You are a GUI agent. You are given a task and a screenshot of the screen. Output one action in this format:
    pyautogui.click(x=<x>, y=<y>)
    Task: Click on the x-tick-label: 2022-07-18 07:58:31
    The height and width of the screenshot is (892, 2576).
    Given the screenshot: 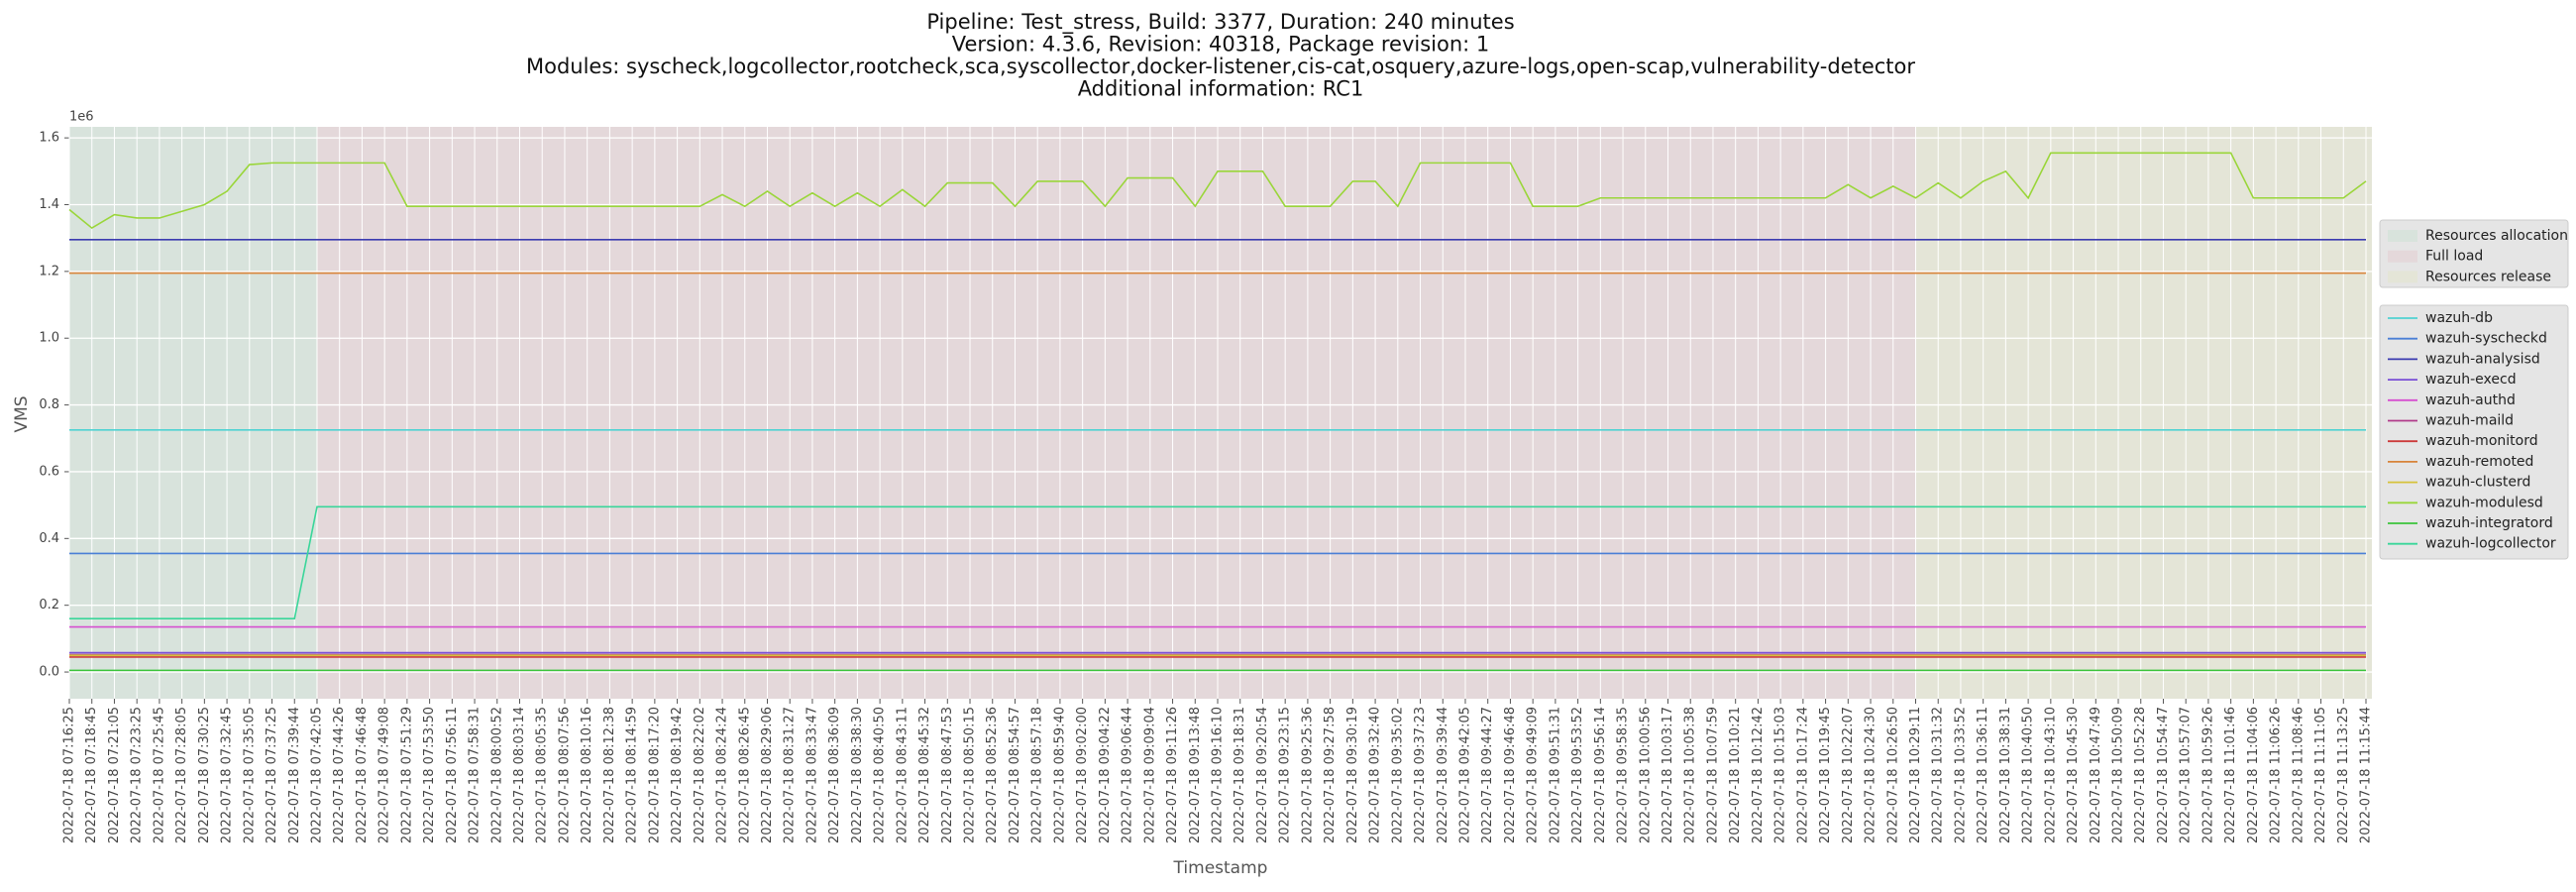 What is the action you would take?
    pyautogui.click(x=476, y=775)
    